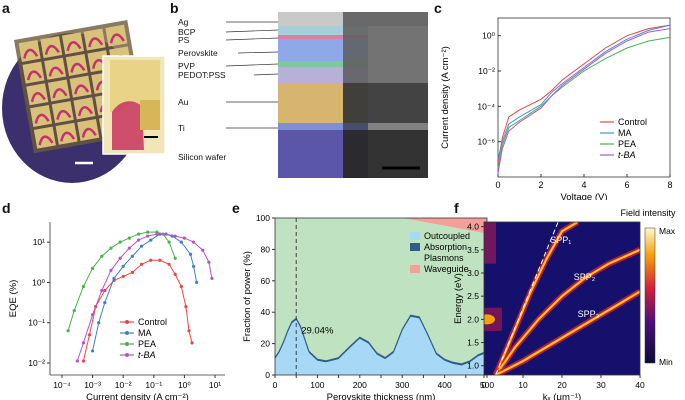  Describe the element at coordinates (62, 385) in the screenshot. I see `x-tick-label: 10⁻⁴` at that location.